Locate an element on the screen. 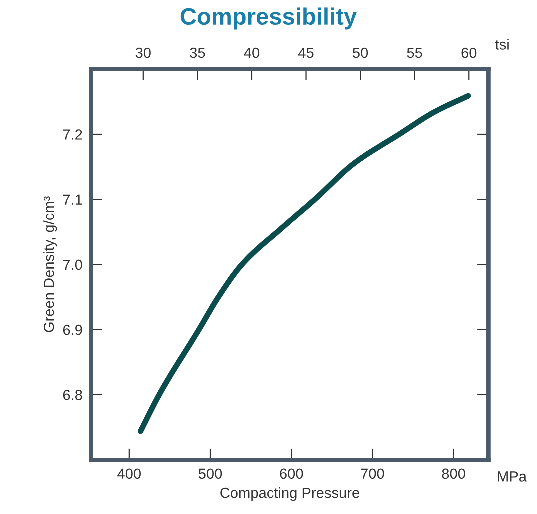 Image resolution: width=537 pixels, height=514 pixels. x2-axis-title: tsi is located at coordinates (502, 44).